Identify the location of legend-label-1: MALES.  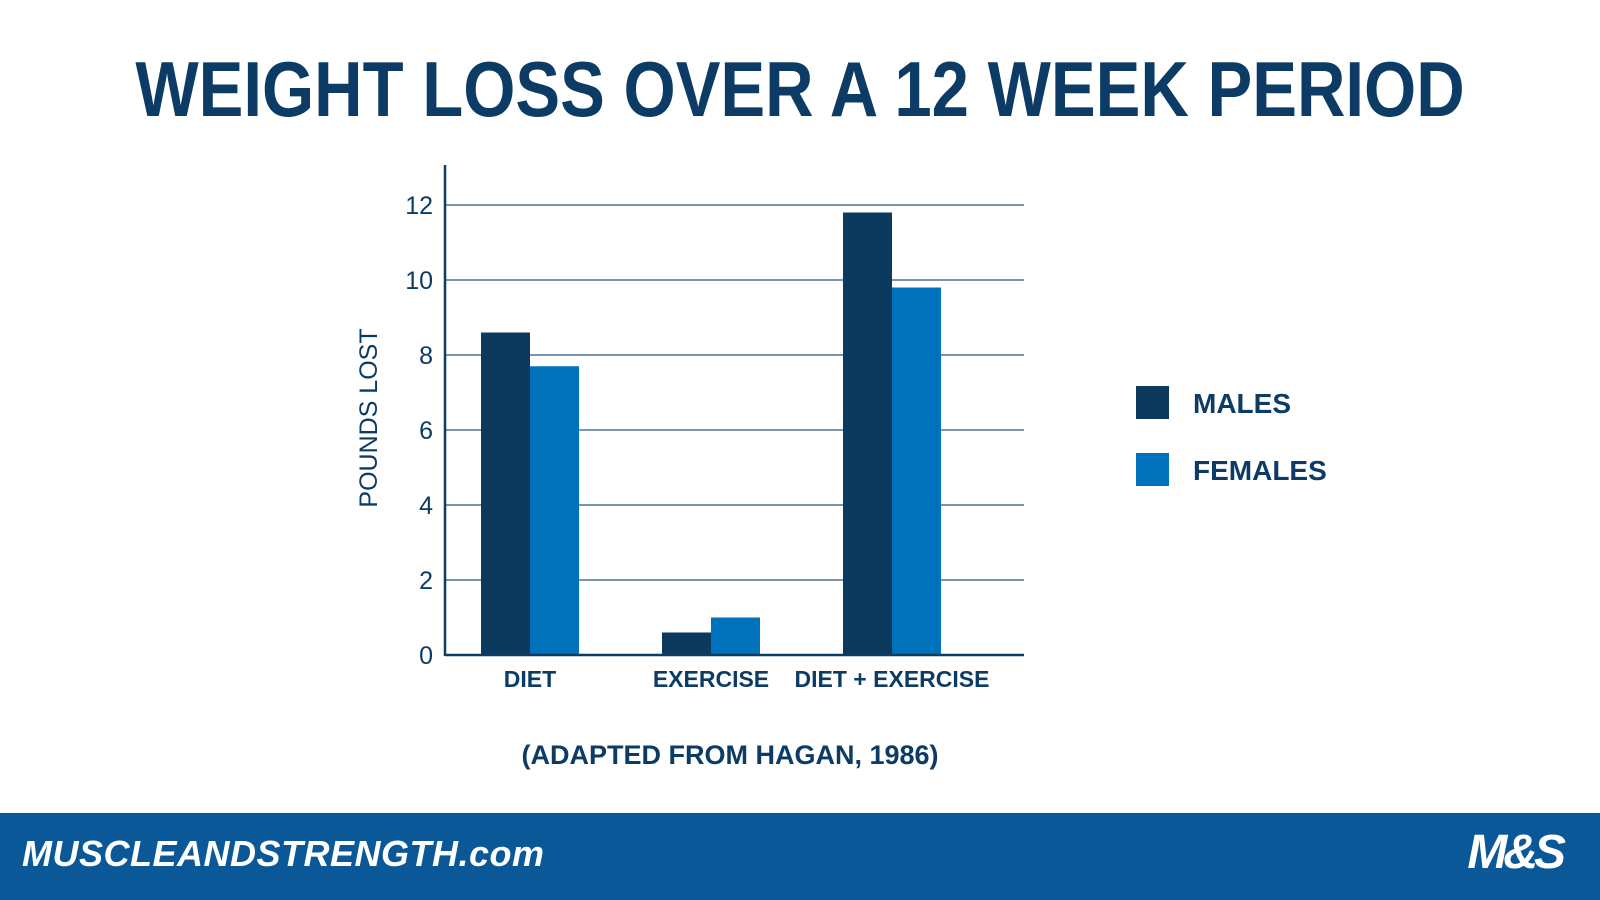
(1242, 403).